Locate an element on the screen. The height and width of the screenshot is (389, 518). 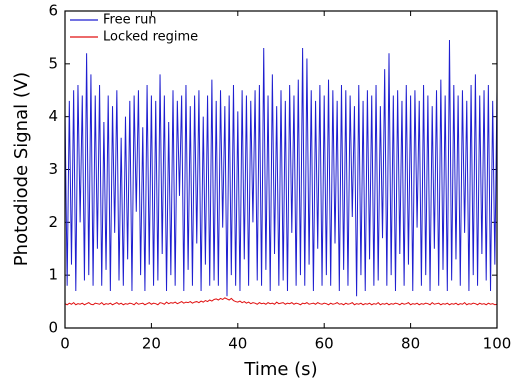
x-tick-label: 60 is located at coordinates (324, 344).